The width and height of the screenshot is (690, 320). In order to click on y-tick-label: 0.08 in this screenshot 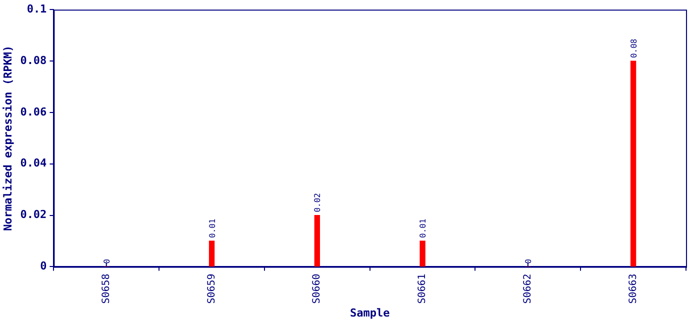, I will do `click(33, 60)`.